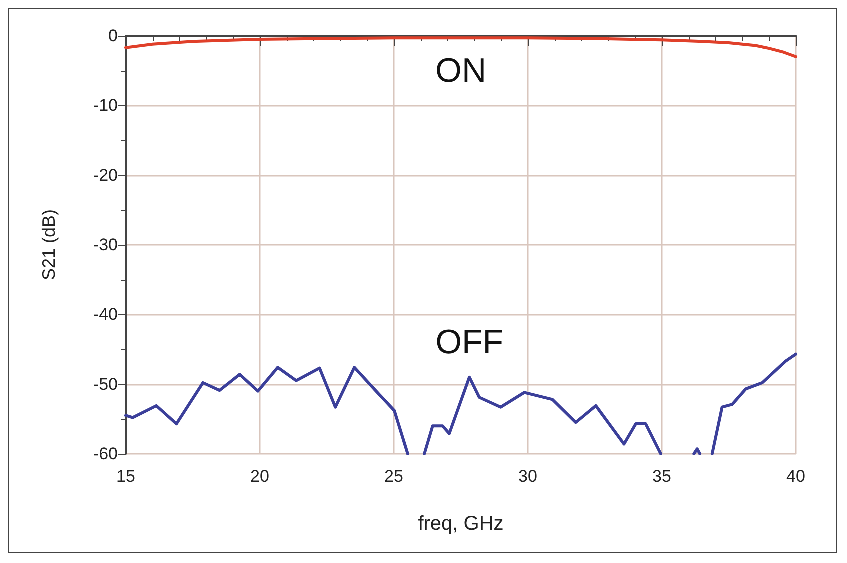 Image resolution: width=847 pixels, height=563 pixels. I want to click on series-label: OFF, so click(470, 342).